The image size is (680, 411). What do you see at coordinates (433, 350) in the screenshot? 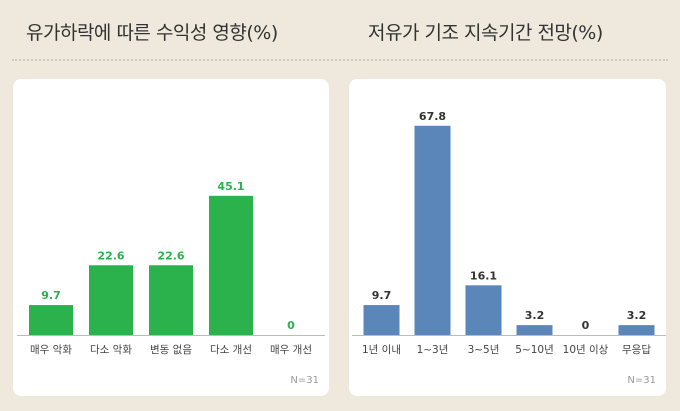
I see `category-label: 1~3년` at bounding box center [433, 350].